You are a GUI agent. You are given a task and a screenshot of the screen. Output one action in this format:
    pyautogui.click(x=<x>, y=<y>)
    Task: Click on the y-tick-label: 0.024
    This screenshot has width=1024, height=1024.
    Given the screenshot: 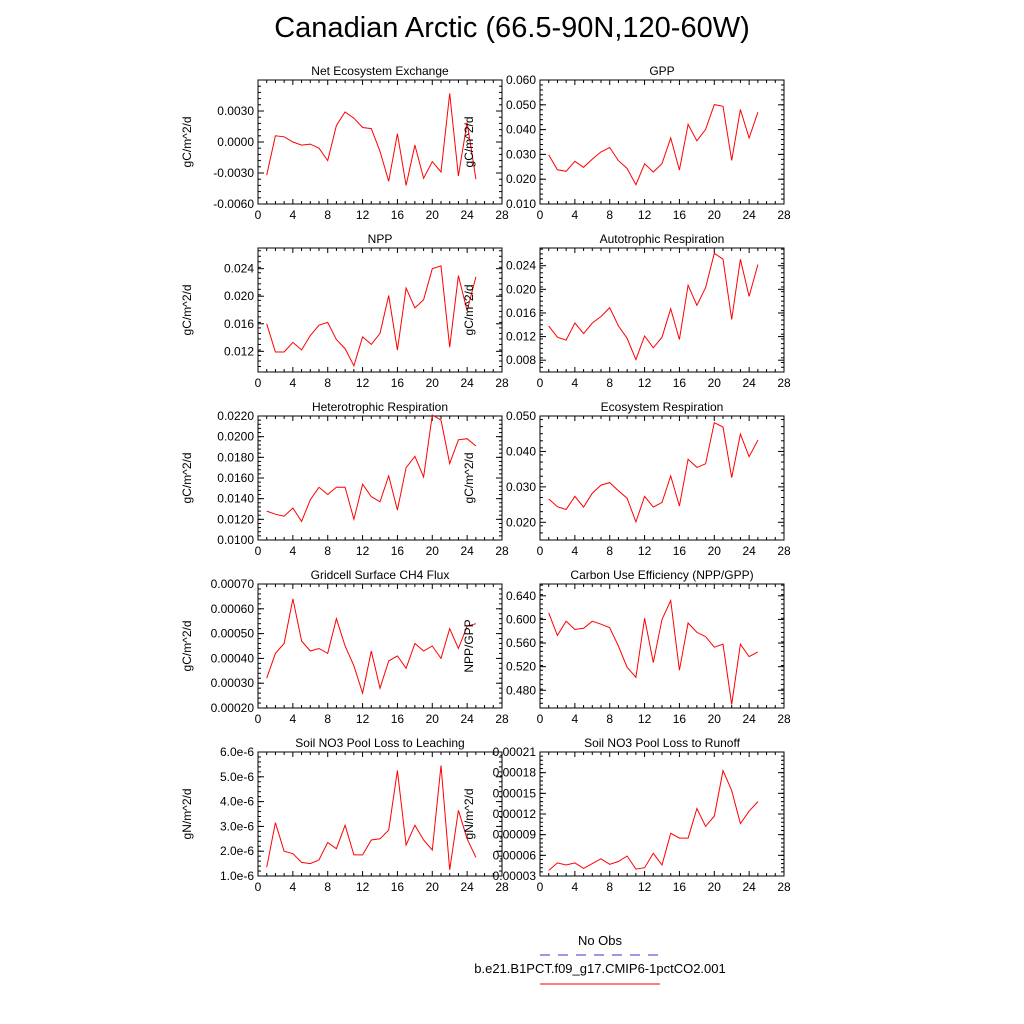 What is the action you would take?
    pyautogui.click(x=521, y=266)
    